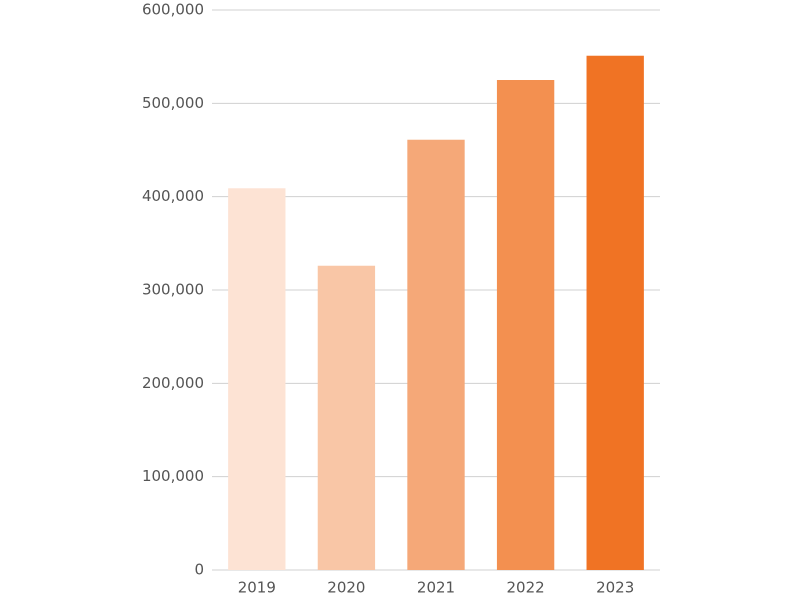 This screenshot has width=800, height=600. Describe the element at coordinates (173, 196) in the screenshot. I see `y-tick-label: 400,000` at that location.